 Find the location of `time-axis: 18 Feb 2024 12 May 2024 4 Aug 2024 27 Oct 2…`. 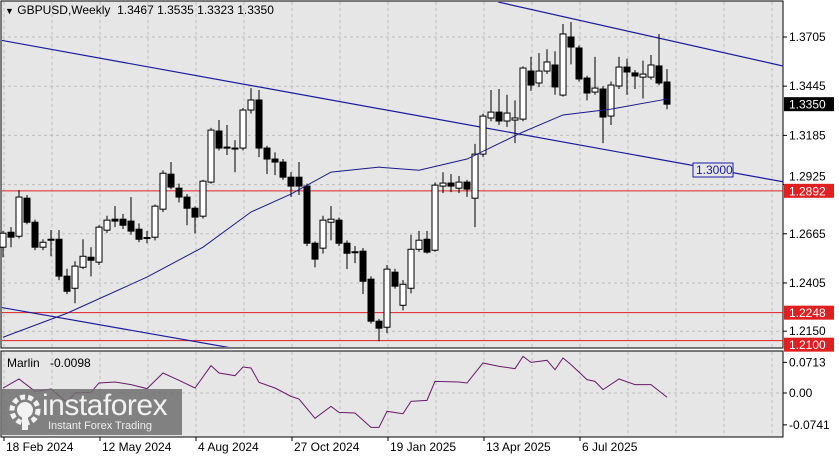

time-axis: 18 Feb 2024 12 May 2024 4 Aug 2024 27 Oct 2… is located at coordinates (320, 445).